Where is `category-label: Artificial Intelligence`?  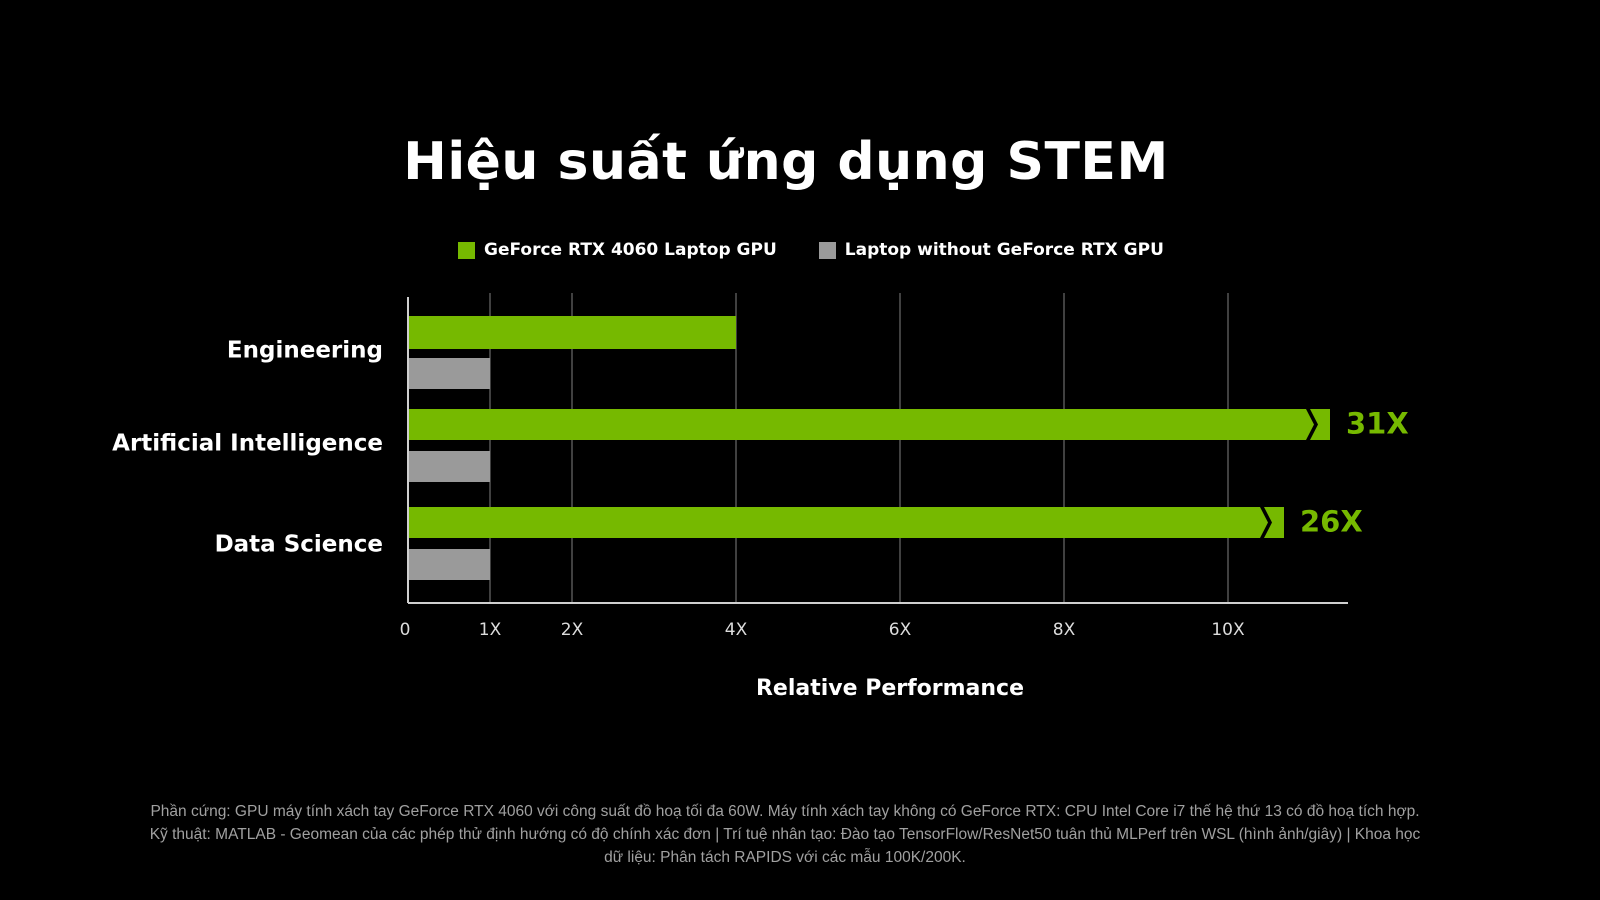
category-label: Artificial Intelligence is located at coordinates (247, 444).